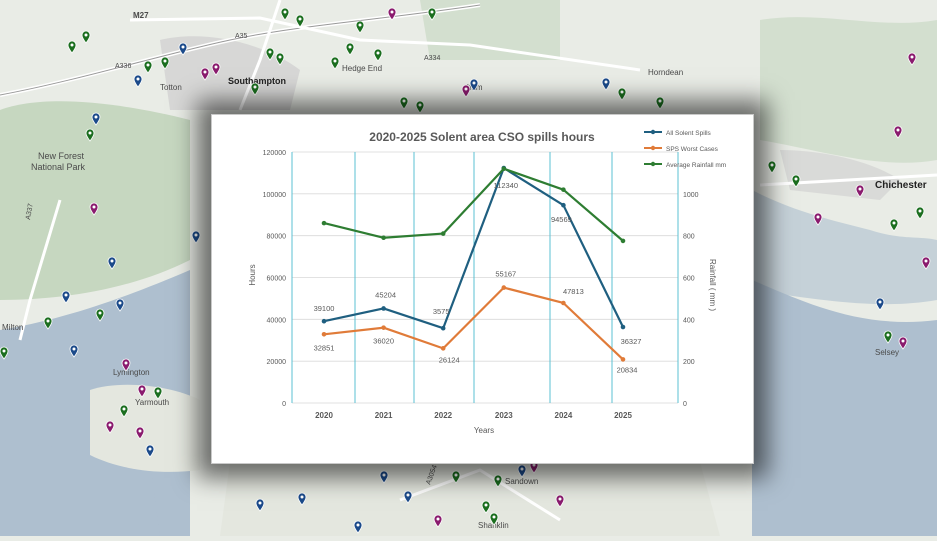 This screenshot has height=541, width=937. What do you see at coordinates (252, 274) in the screenshot?
I see `y-axis-label: Hours` at bounding box center [252, 274].